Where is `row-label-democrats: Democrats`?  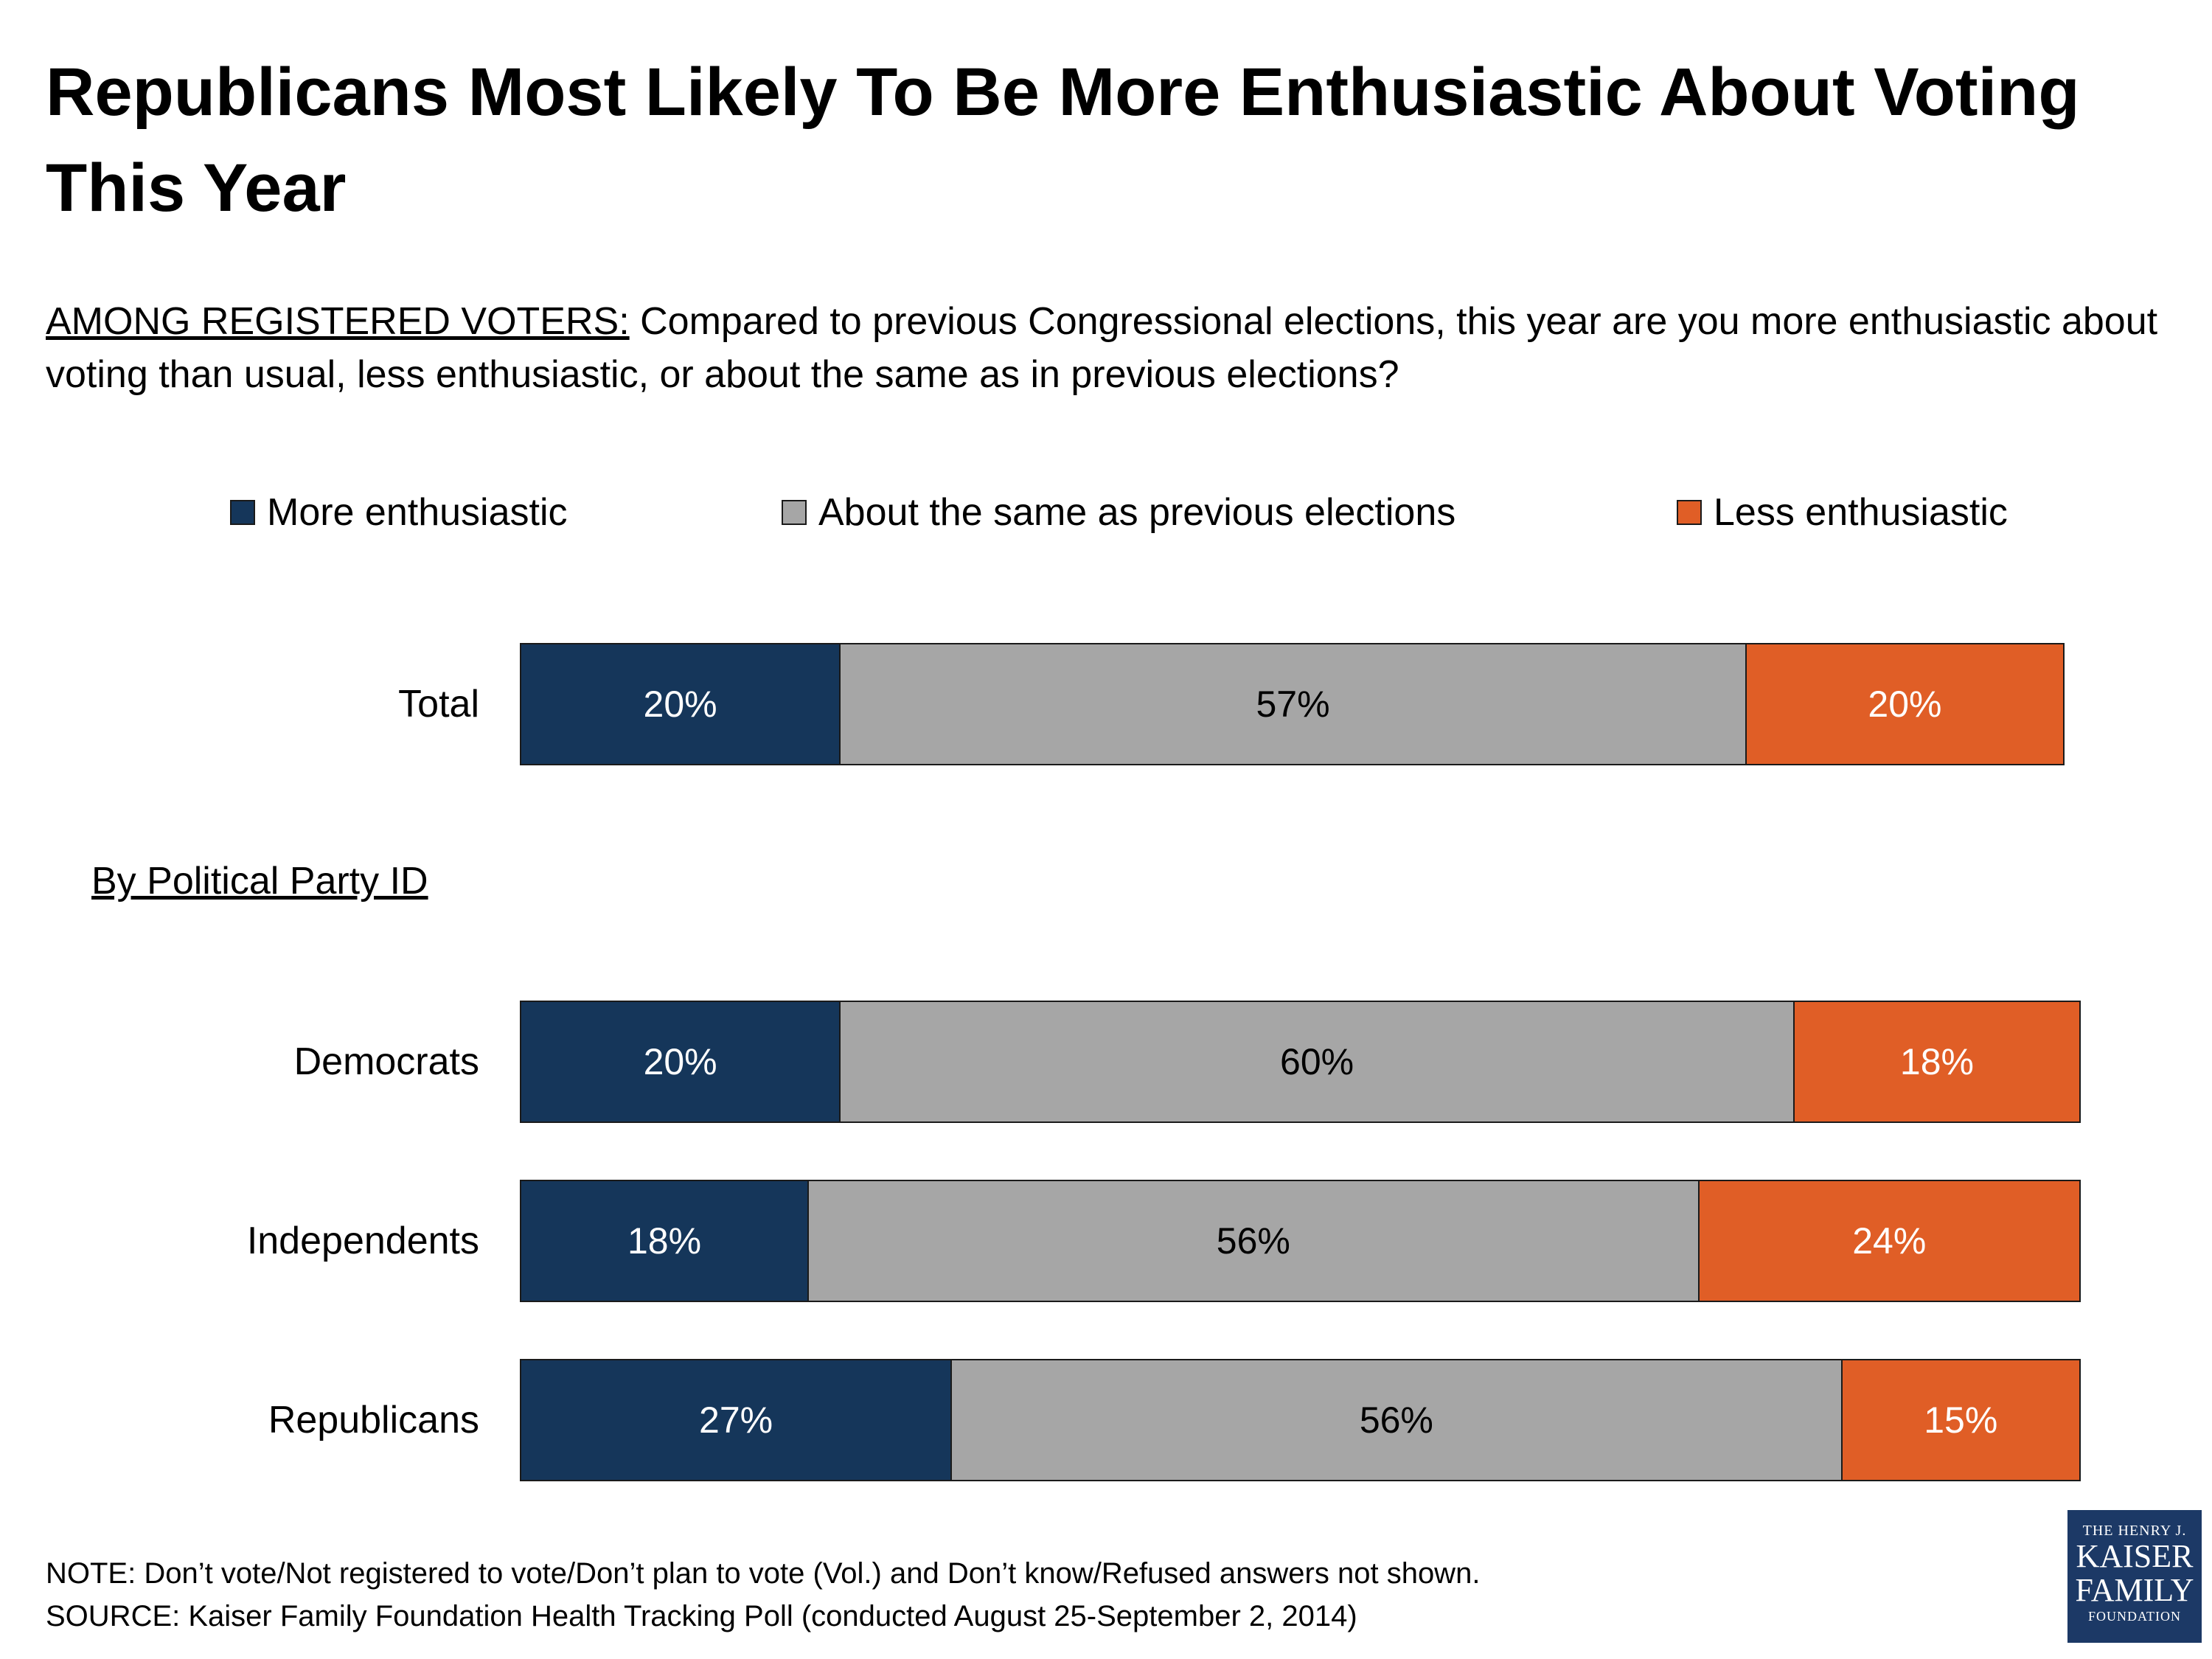
row-label-democrats: Democrats is located at coordinates (386, 1061).